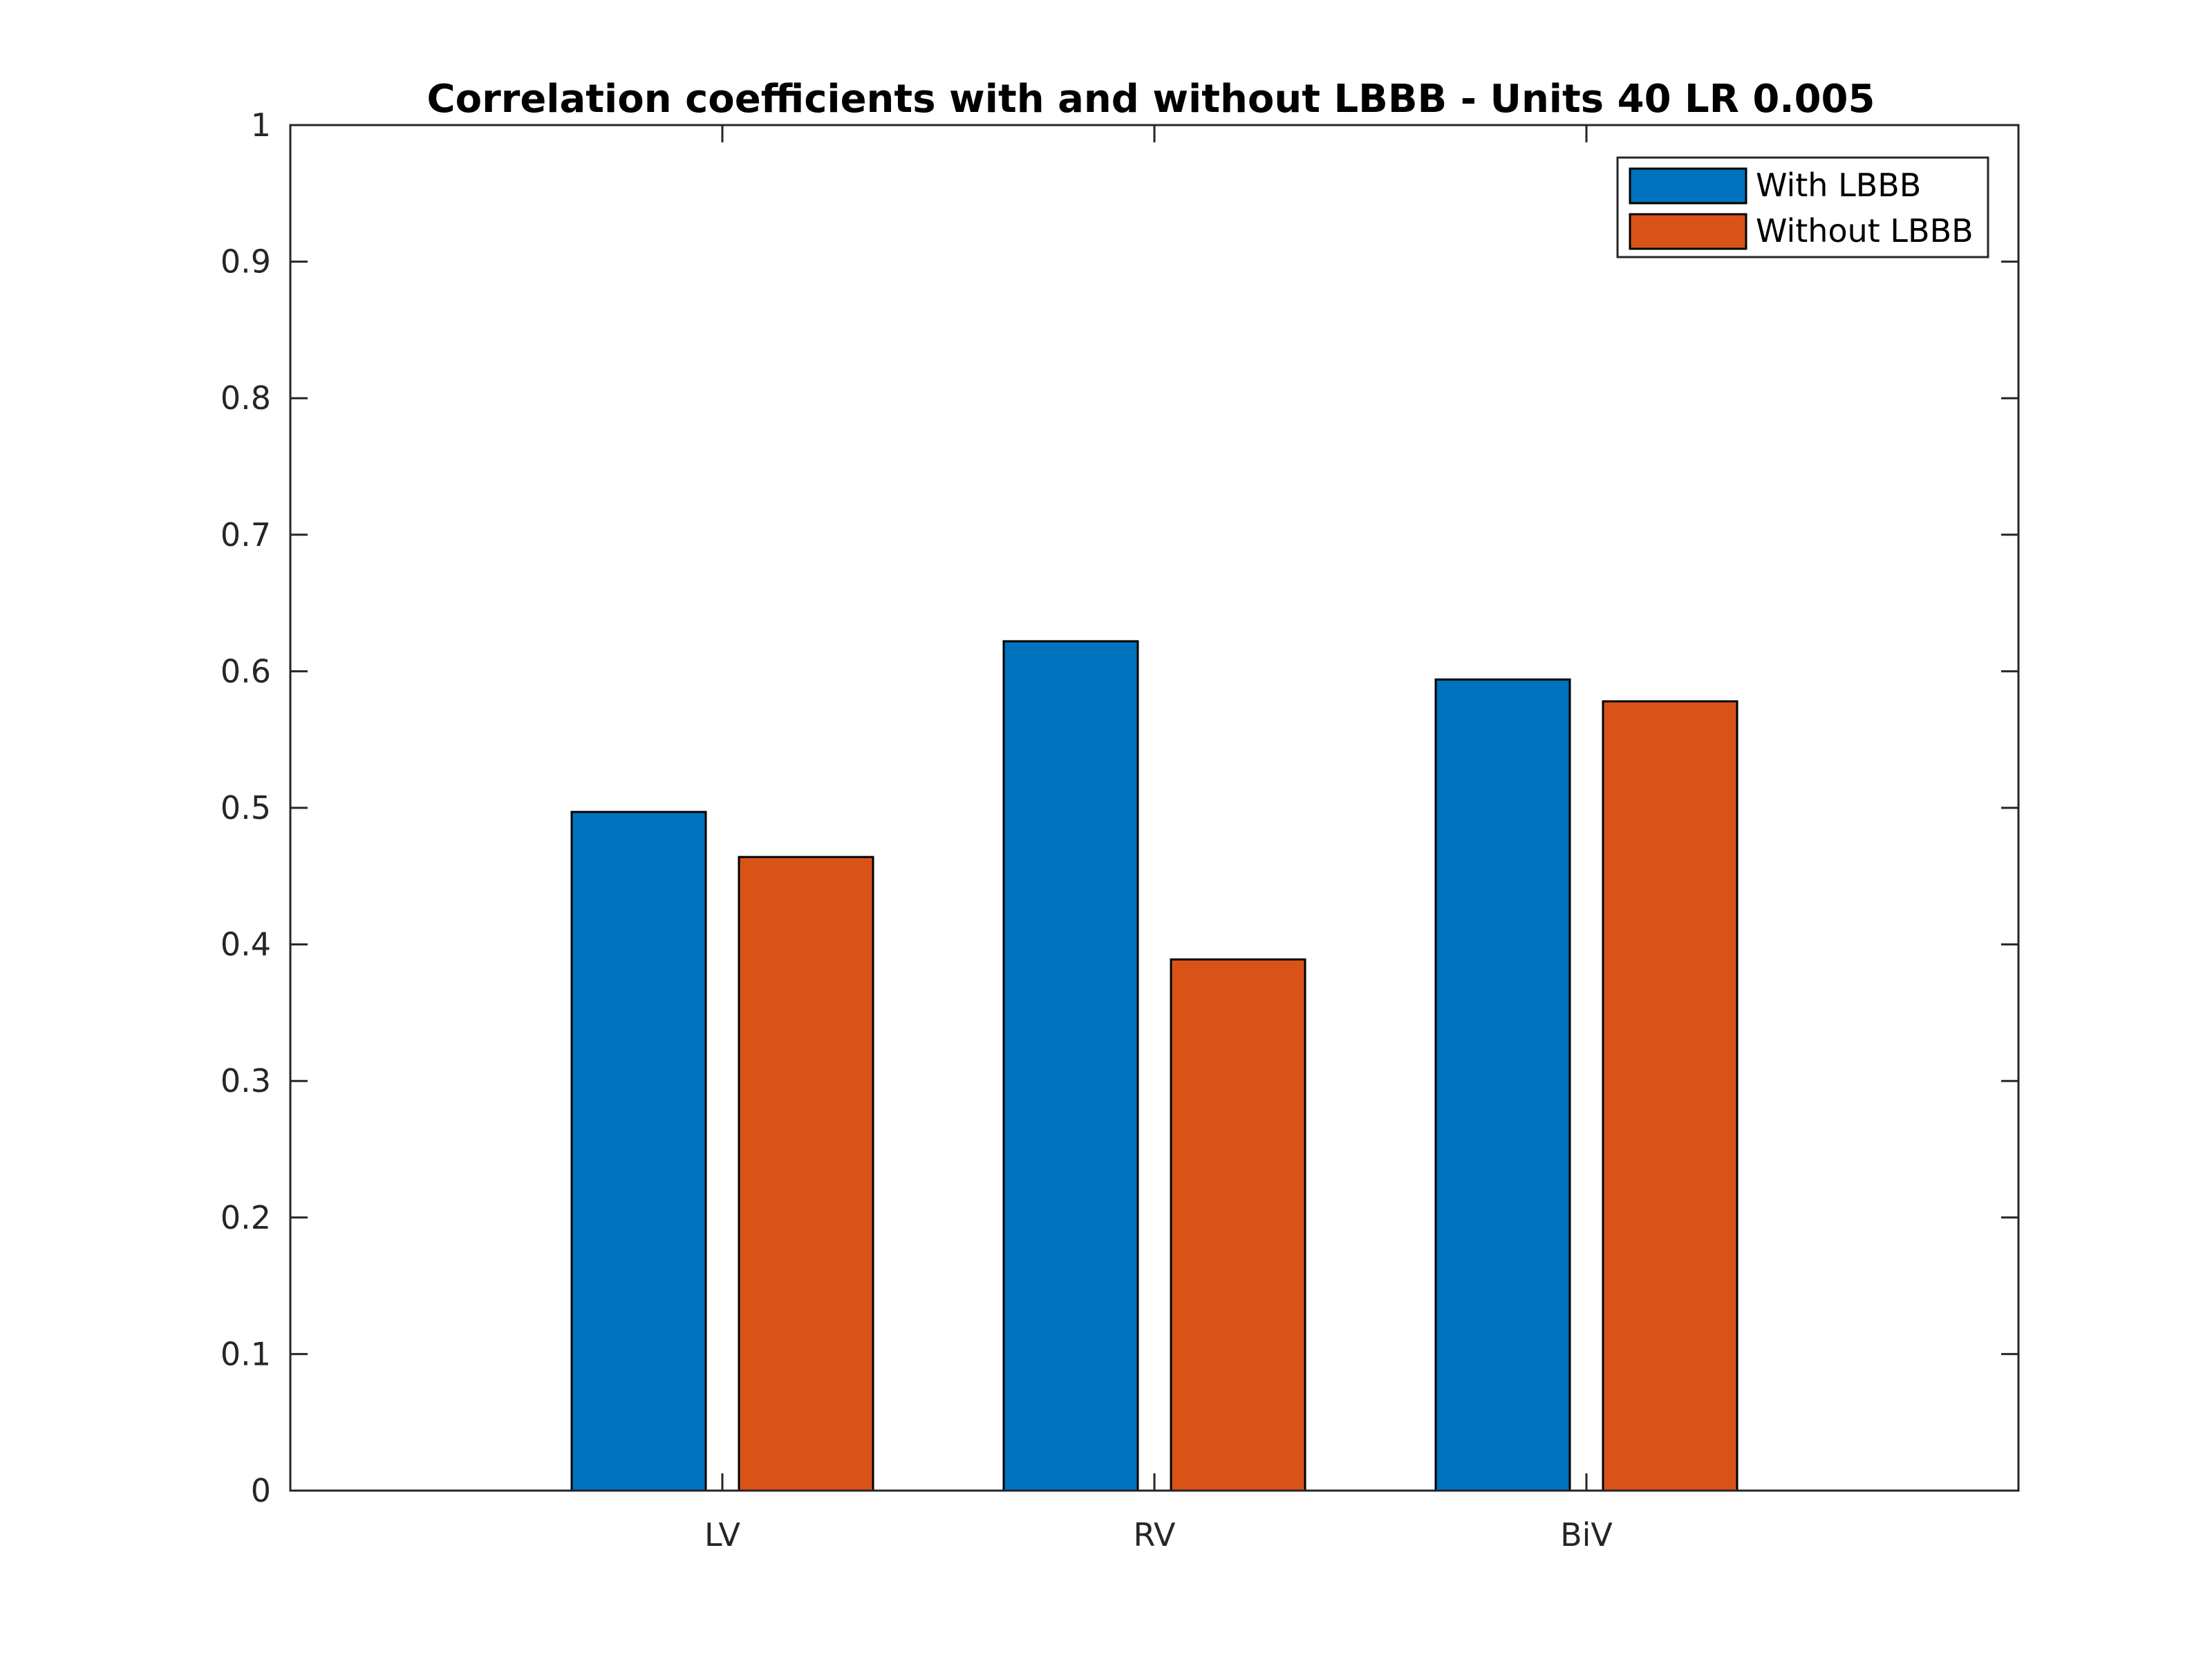  I want to click on y-tick-label: 0.1, so click(246, 1353).